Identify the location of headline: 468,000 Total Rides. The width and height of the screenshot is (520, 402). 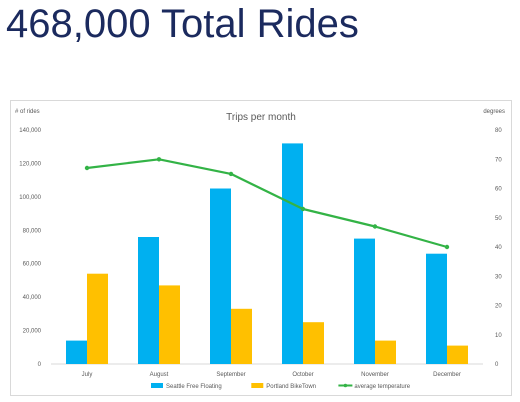
(182, 24).